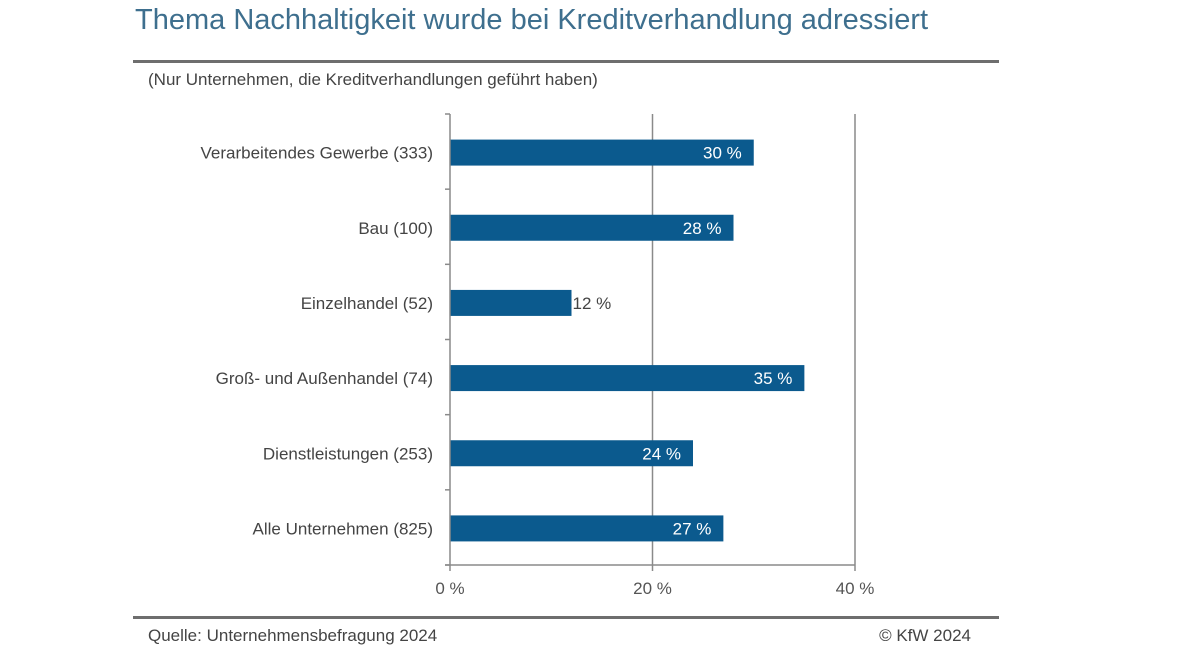 This screenshot has width=1180, height=665. Describe the element at coordinates (293, 635) in the screenshot. I see `source-note: Quelle: Unternehmensbefragung 2024` at that location.